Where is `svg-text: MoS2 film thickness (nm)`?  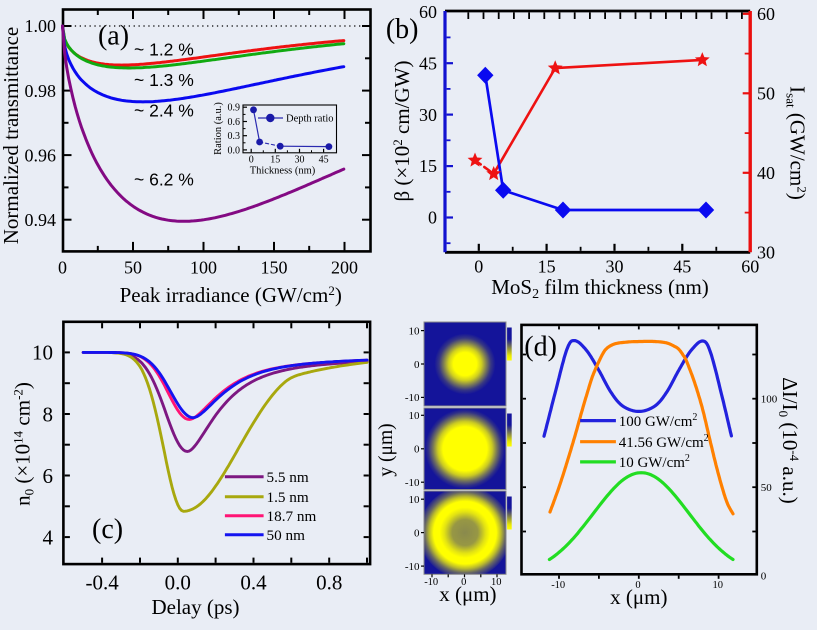 svg-text: MoS2 film thickness (nm) is located at coordinates (600, 288).